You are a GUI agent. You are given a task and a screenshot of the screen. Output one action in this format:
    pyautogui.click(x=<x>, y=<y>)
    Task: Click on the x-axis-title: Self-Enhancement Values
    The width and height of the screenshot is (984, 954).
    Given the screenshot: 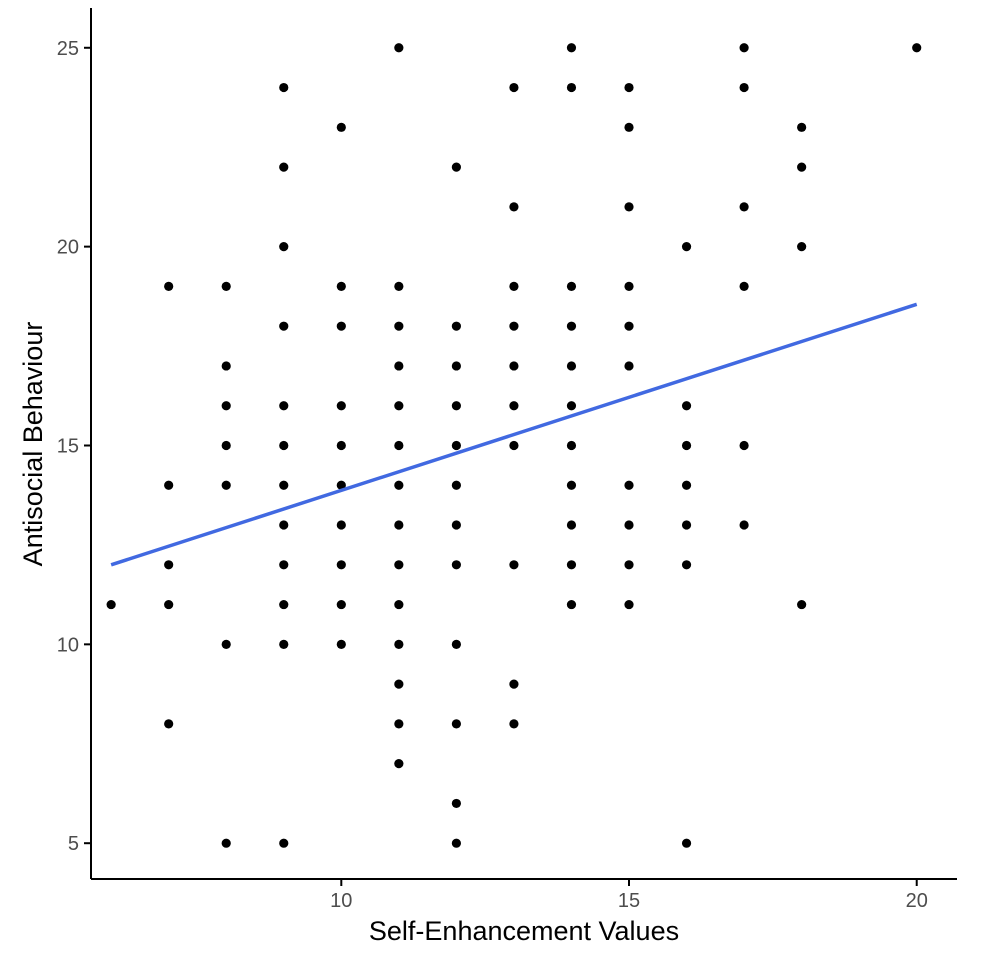 What is the action you would take?
    pyautogui.click(x=524, y=931)
    